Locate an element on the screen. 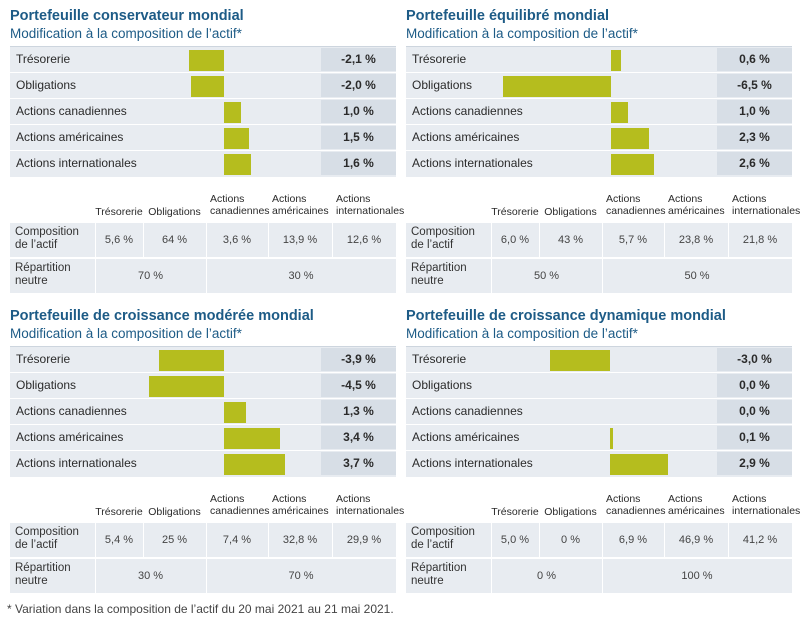  value-label: 0,1 % is located at coordinates (754, 437).